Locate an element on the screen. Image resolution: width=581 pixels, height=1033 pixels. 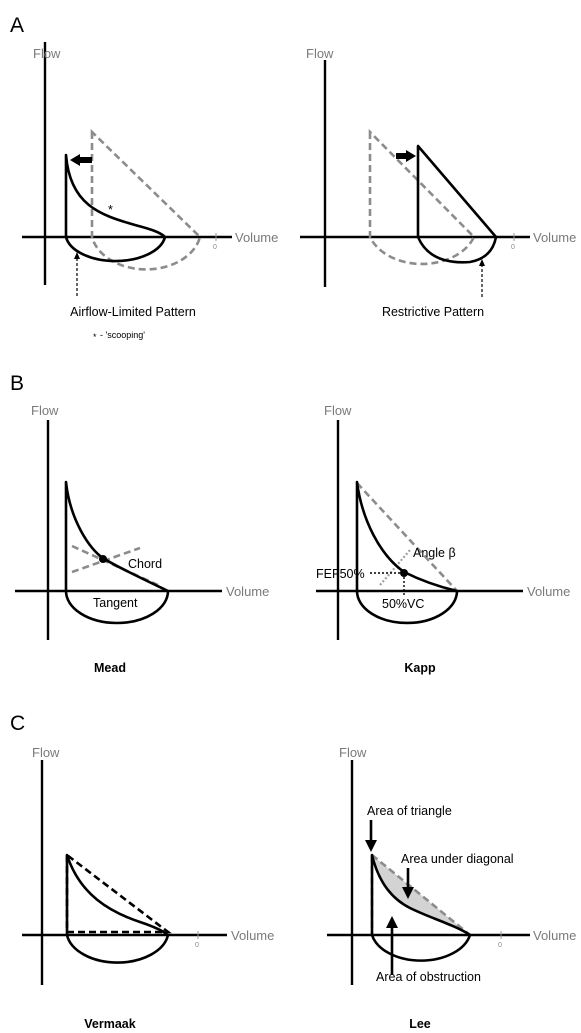
label-angle-beta: Angle β is located at coordinates (434, 553).